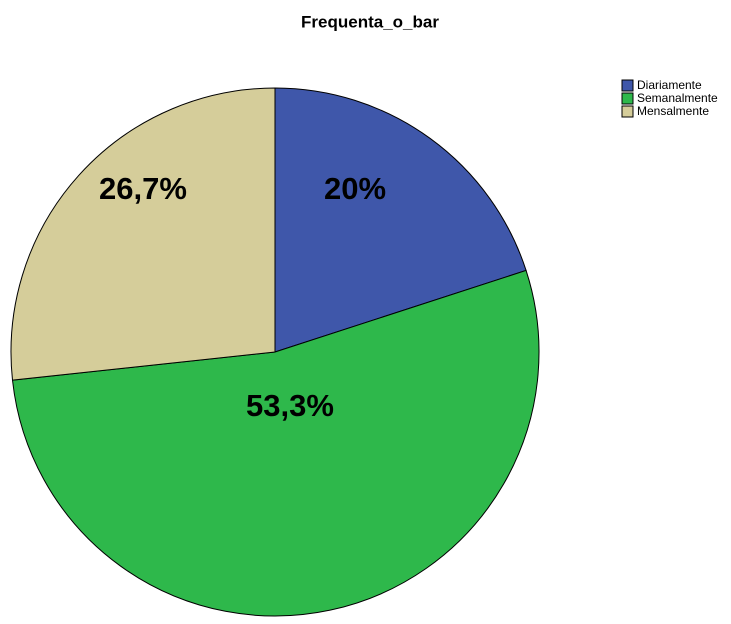 This screenshot has width=731, height=624. I want to click on legend-label: Mensalmente, so click(673, 111).